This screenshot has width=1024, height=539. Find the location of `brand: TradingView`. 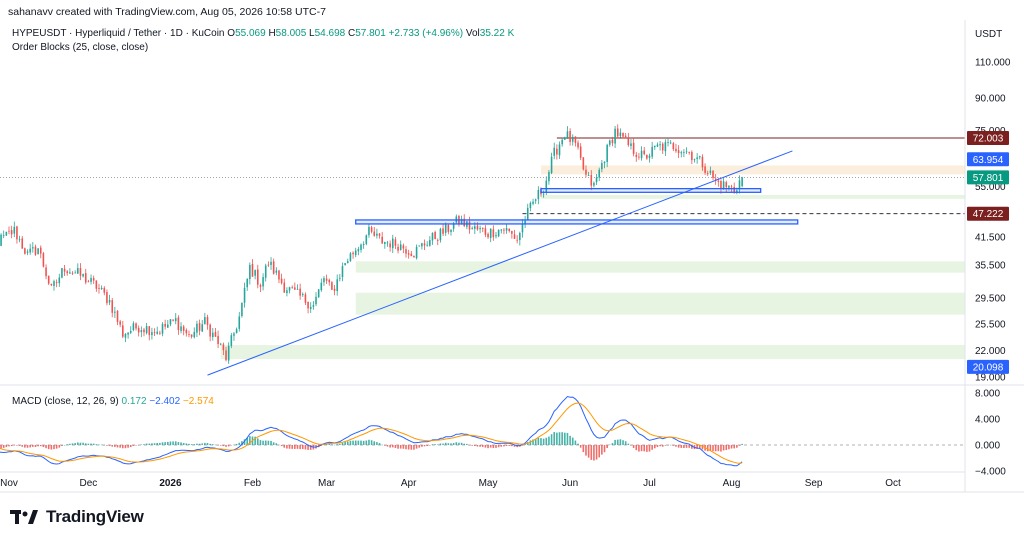

brand: TradingView is located at coordinates (77, 517).